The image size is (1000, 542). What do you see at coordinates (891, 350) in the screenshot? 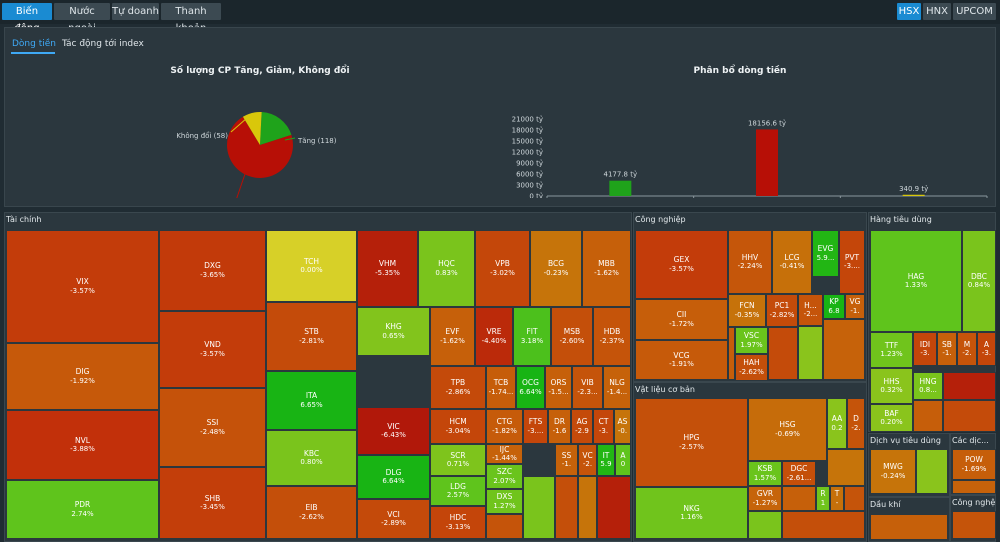
I see `stock-cell-ttf: TTF 1.23%` at bounding box center [891, 350].